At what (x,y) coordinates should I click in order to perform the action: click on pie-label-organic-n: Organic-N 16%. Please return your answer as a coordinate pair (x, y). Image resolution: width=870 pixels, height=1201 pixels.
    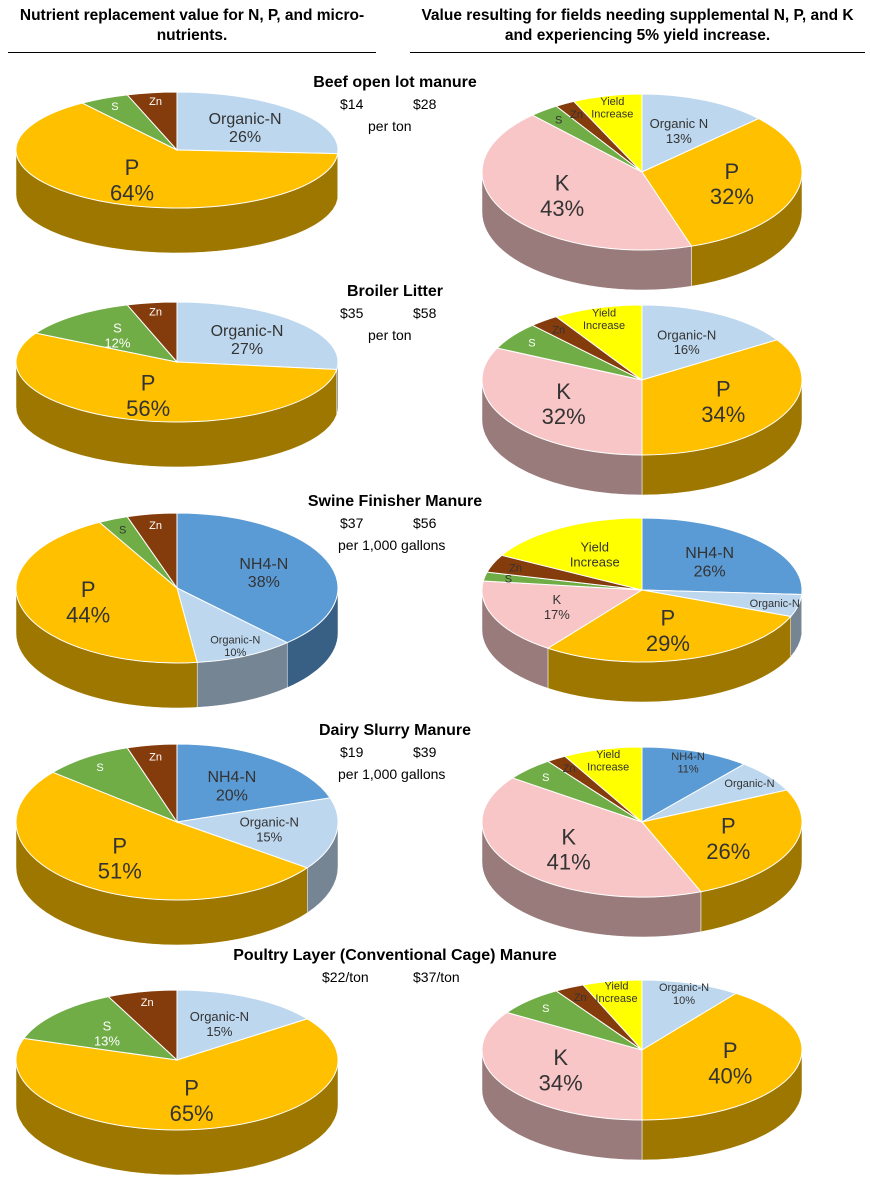
    Looking at the image, I should click on (686, 342).